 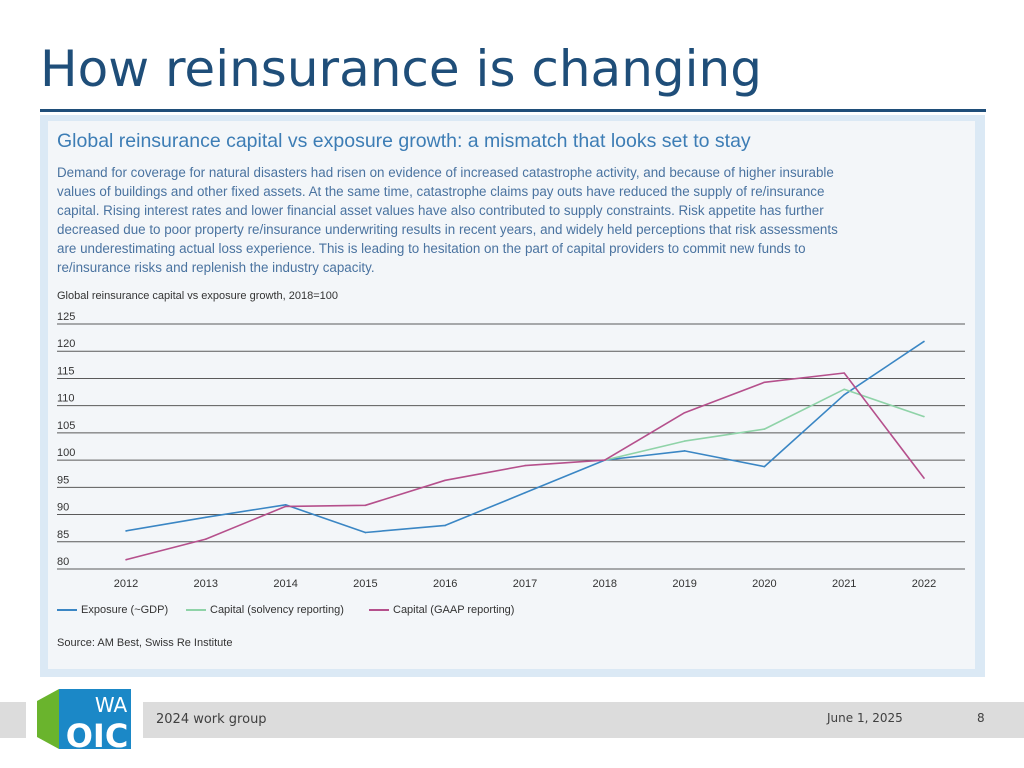 What do you see at coordinates (63, 480) in the screenshot?
I see `y-tick-label: 95` at bounding box center [63, 480].